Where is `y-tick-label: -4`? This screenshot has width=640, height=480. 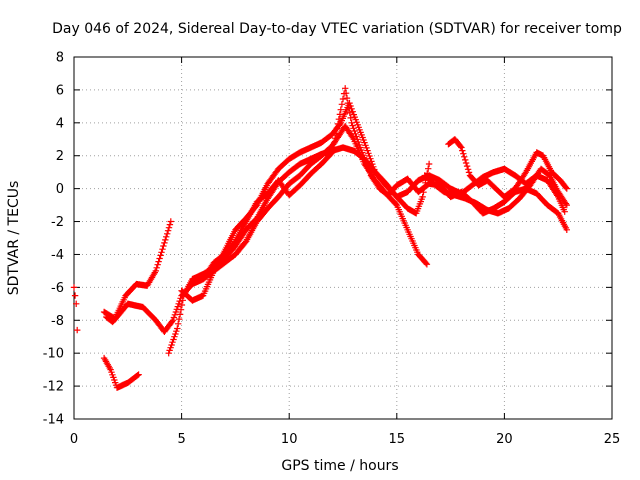 y-tick-label: -4 is located at coordinates (57, 255).